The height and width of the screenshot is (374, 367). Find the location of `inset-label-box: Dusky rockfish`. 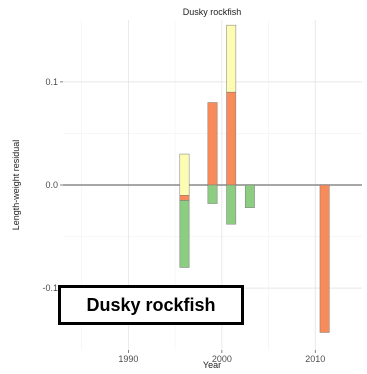

inset-label-box: Dusky rockfish is located at coordinates (151, 305).